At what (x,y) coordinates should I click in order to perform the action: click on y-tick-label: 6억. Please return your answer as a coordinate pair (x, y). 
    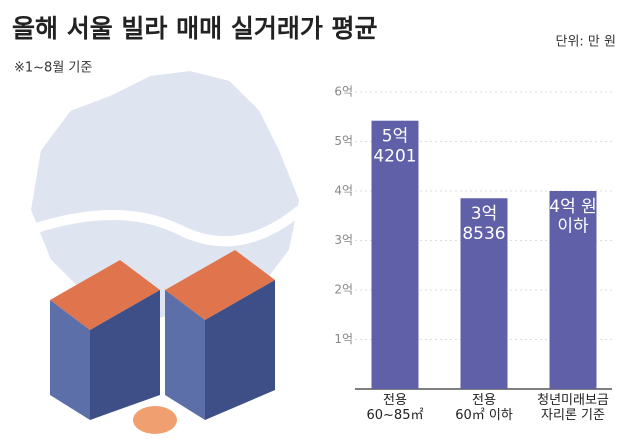
    Looking at the image, I should click on (343, 92).